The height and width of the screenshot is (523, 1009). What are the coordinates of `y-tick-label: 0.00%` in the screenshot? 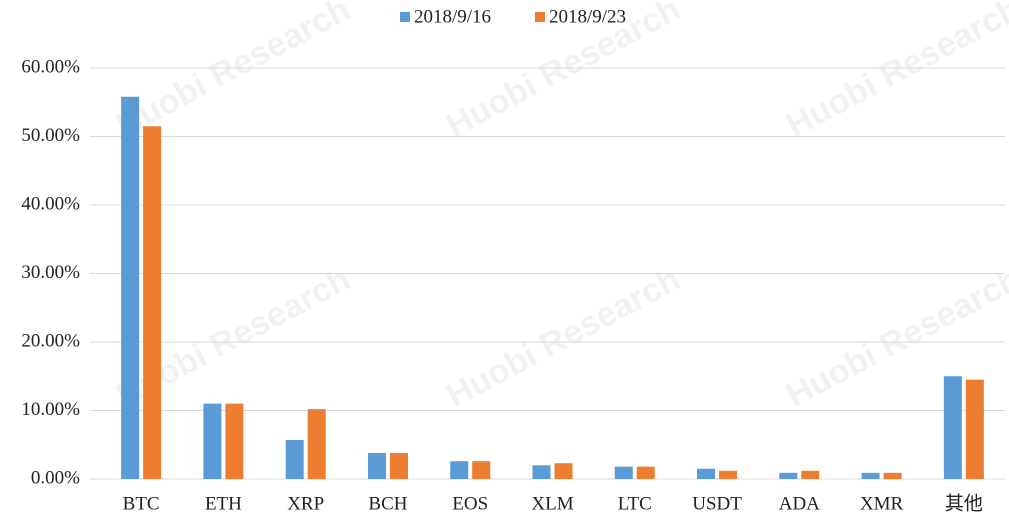 It's located at (55, 477).